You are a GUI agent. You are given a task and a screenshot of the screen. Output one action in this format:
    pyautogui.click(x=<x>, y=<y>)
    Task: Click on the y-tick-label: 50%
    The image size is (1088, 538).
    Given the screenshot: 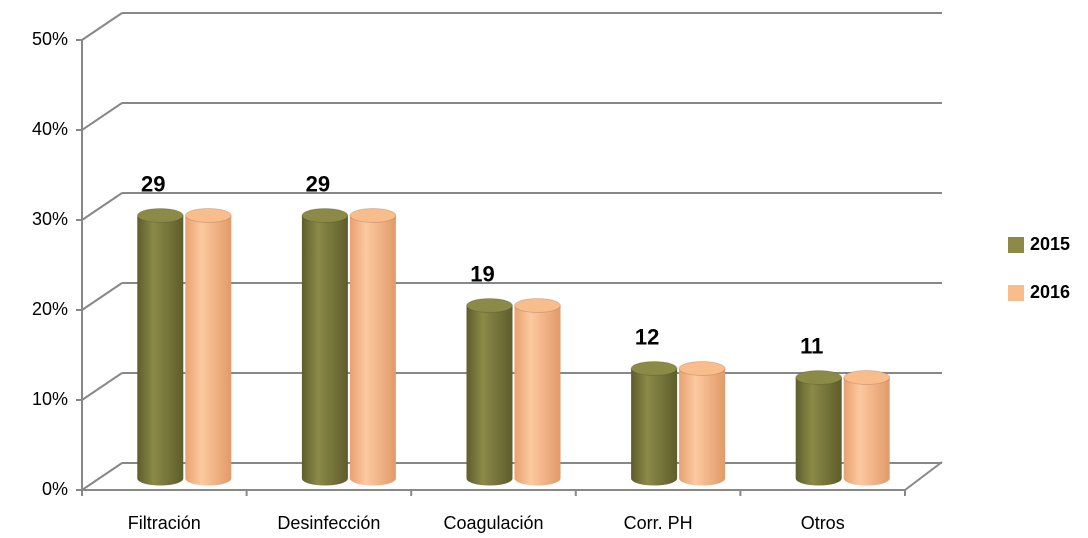 What is the action you would take?
    pyautogui.click(x=50, y=39)
    